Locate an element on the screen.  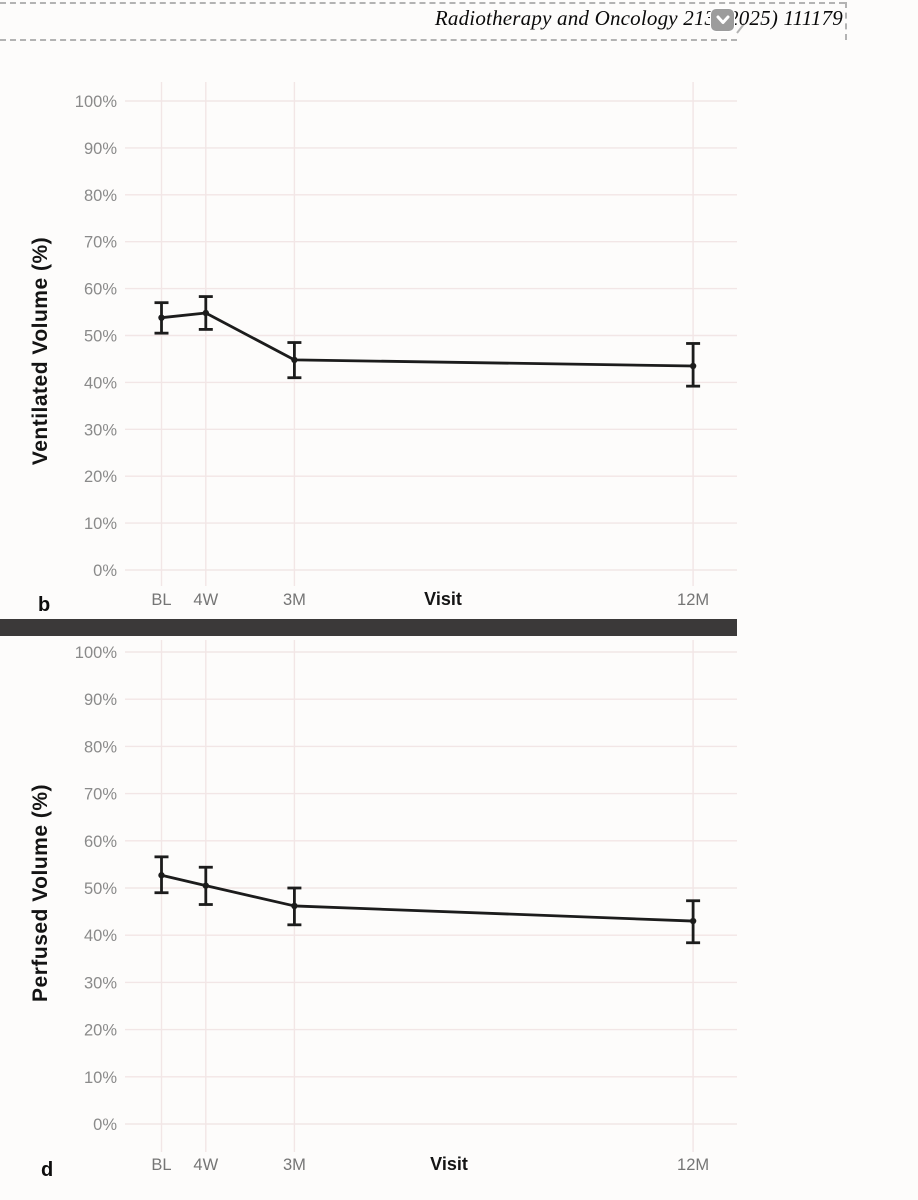
separator-bar is located at coordinates (368, 627).